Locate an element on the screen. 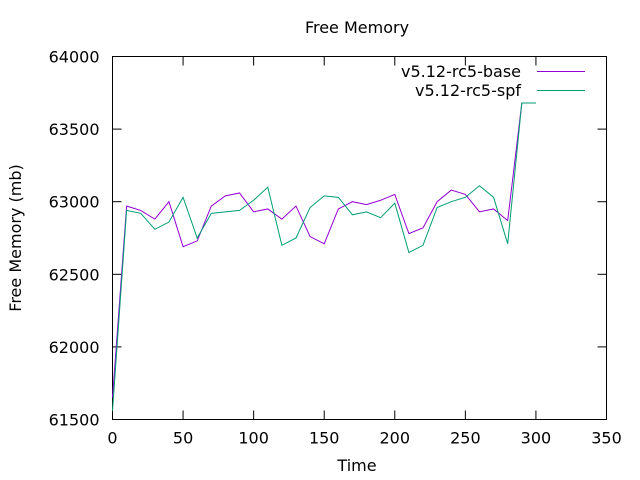 The width and height of the screenshot is (640, 480). legend: v5.12-rc5-base v5.12-rc5-spf is located at coordinates (493, 81).